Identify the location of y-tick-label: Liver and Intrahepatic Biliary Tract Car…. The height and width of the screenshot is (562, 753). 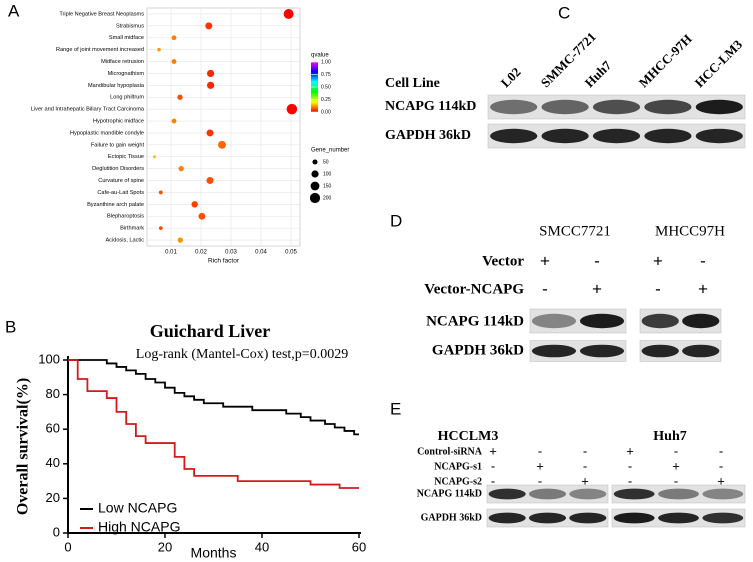
(88, 110).